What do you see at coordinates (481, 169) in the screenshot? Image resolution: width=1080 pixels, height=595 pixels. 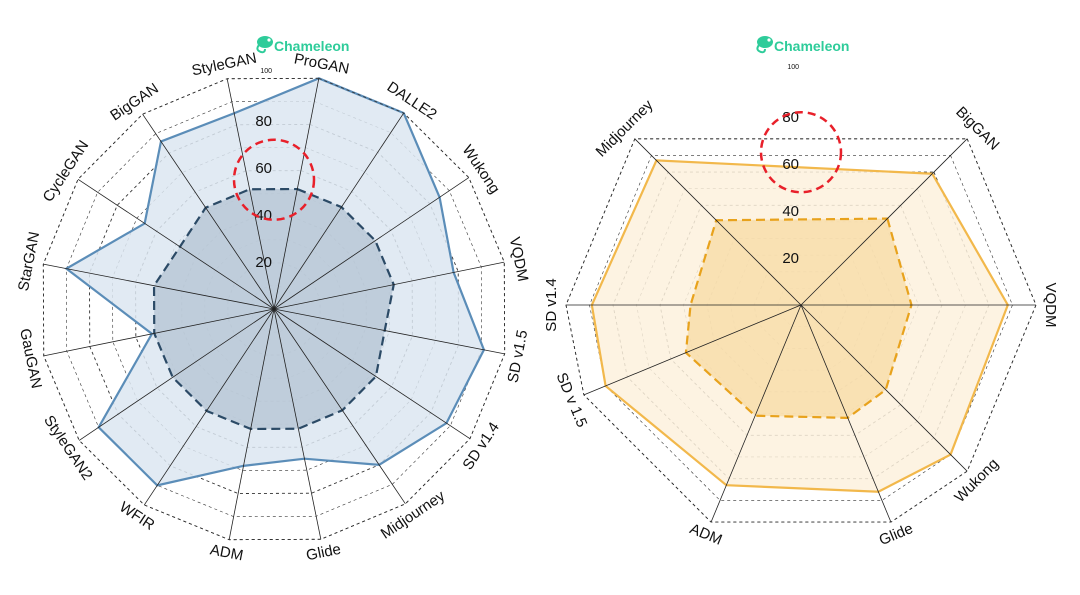 I see `category-label: Wukong` at bounding box center [481, 169].